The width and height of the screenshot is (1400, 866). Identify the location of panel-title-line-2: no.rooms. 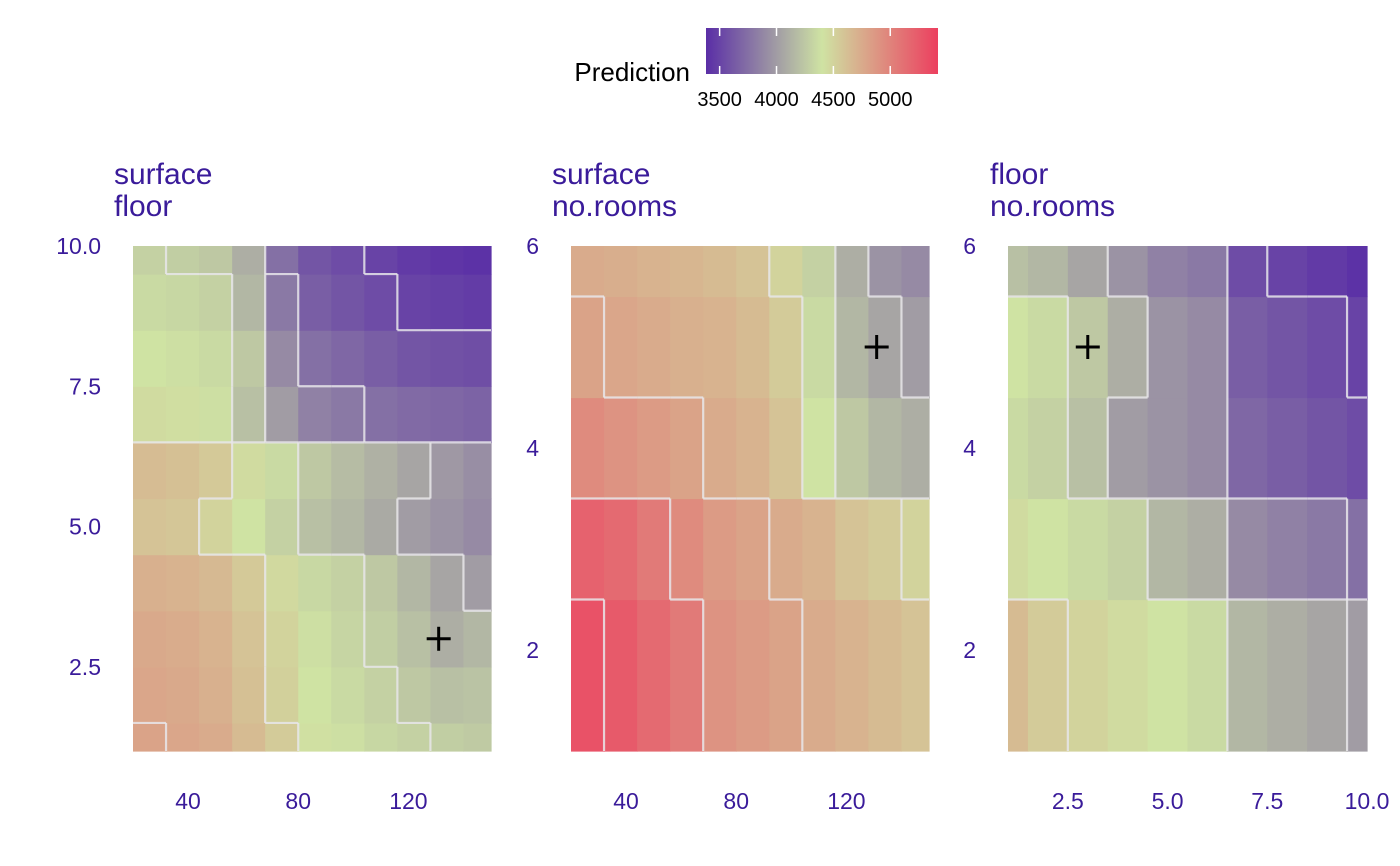
(614, 206).